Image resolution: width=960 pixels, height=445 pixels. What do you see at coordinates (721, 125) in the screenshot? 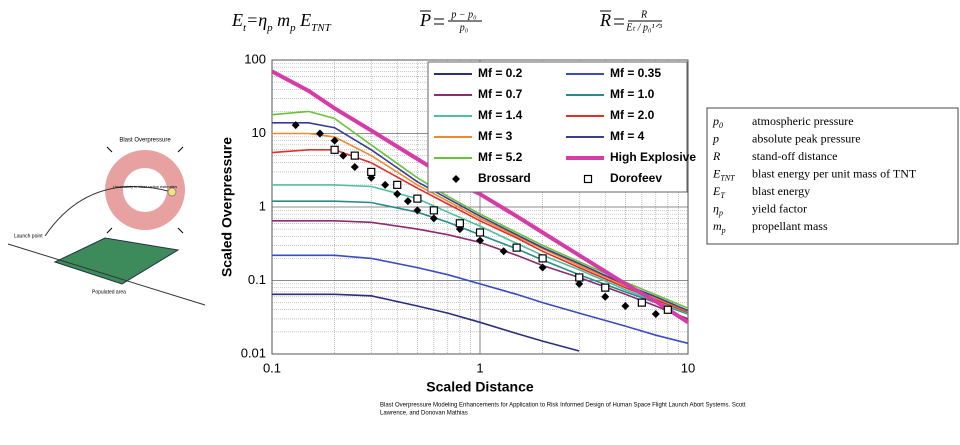
I see `symbol-sub: 0` at bounding box center [721, 125].